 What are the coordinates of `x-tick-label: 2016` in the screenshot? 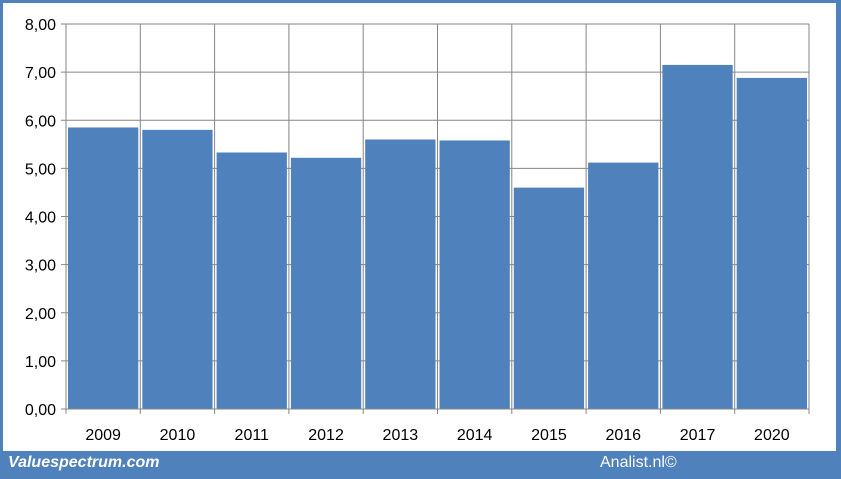 It's located at (623, 435).